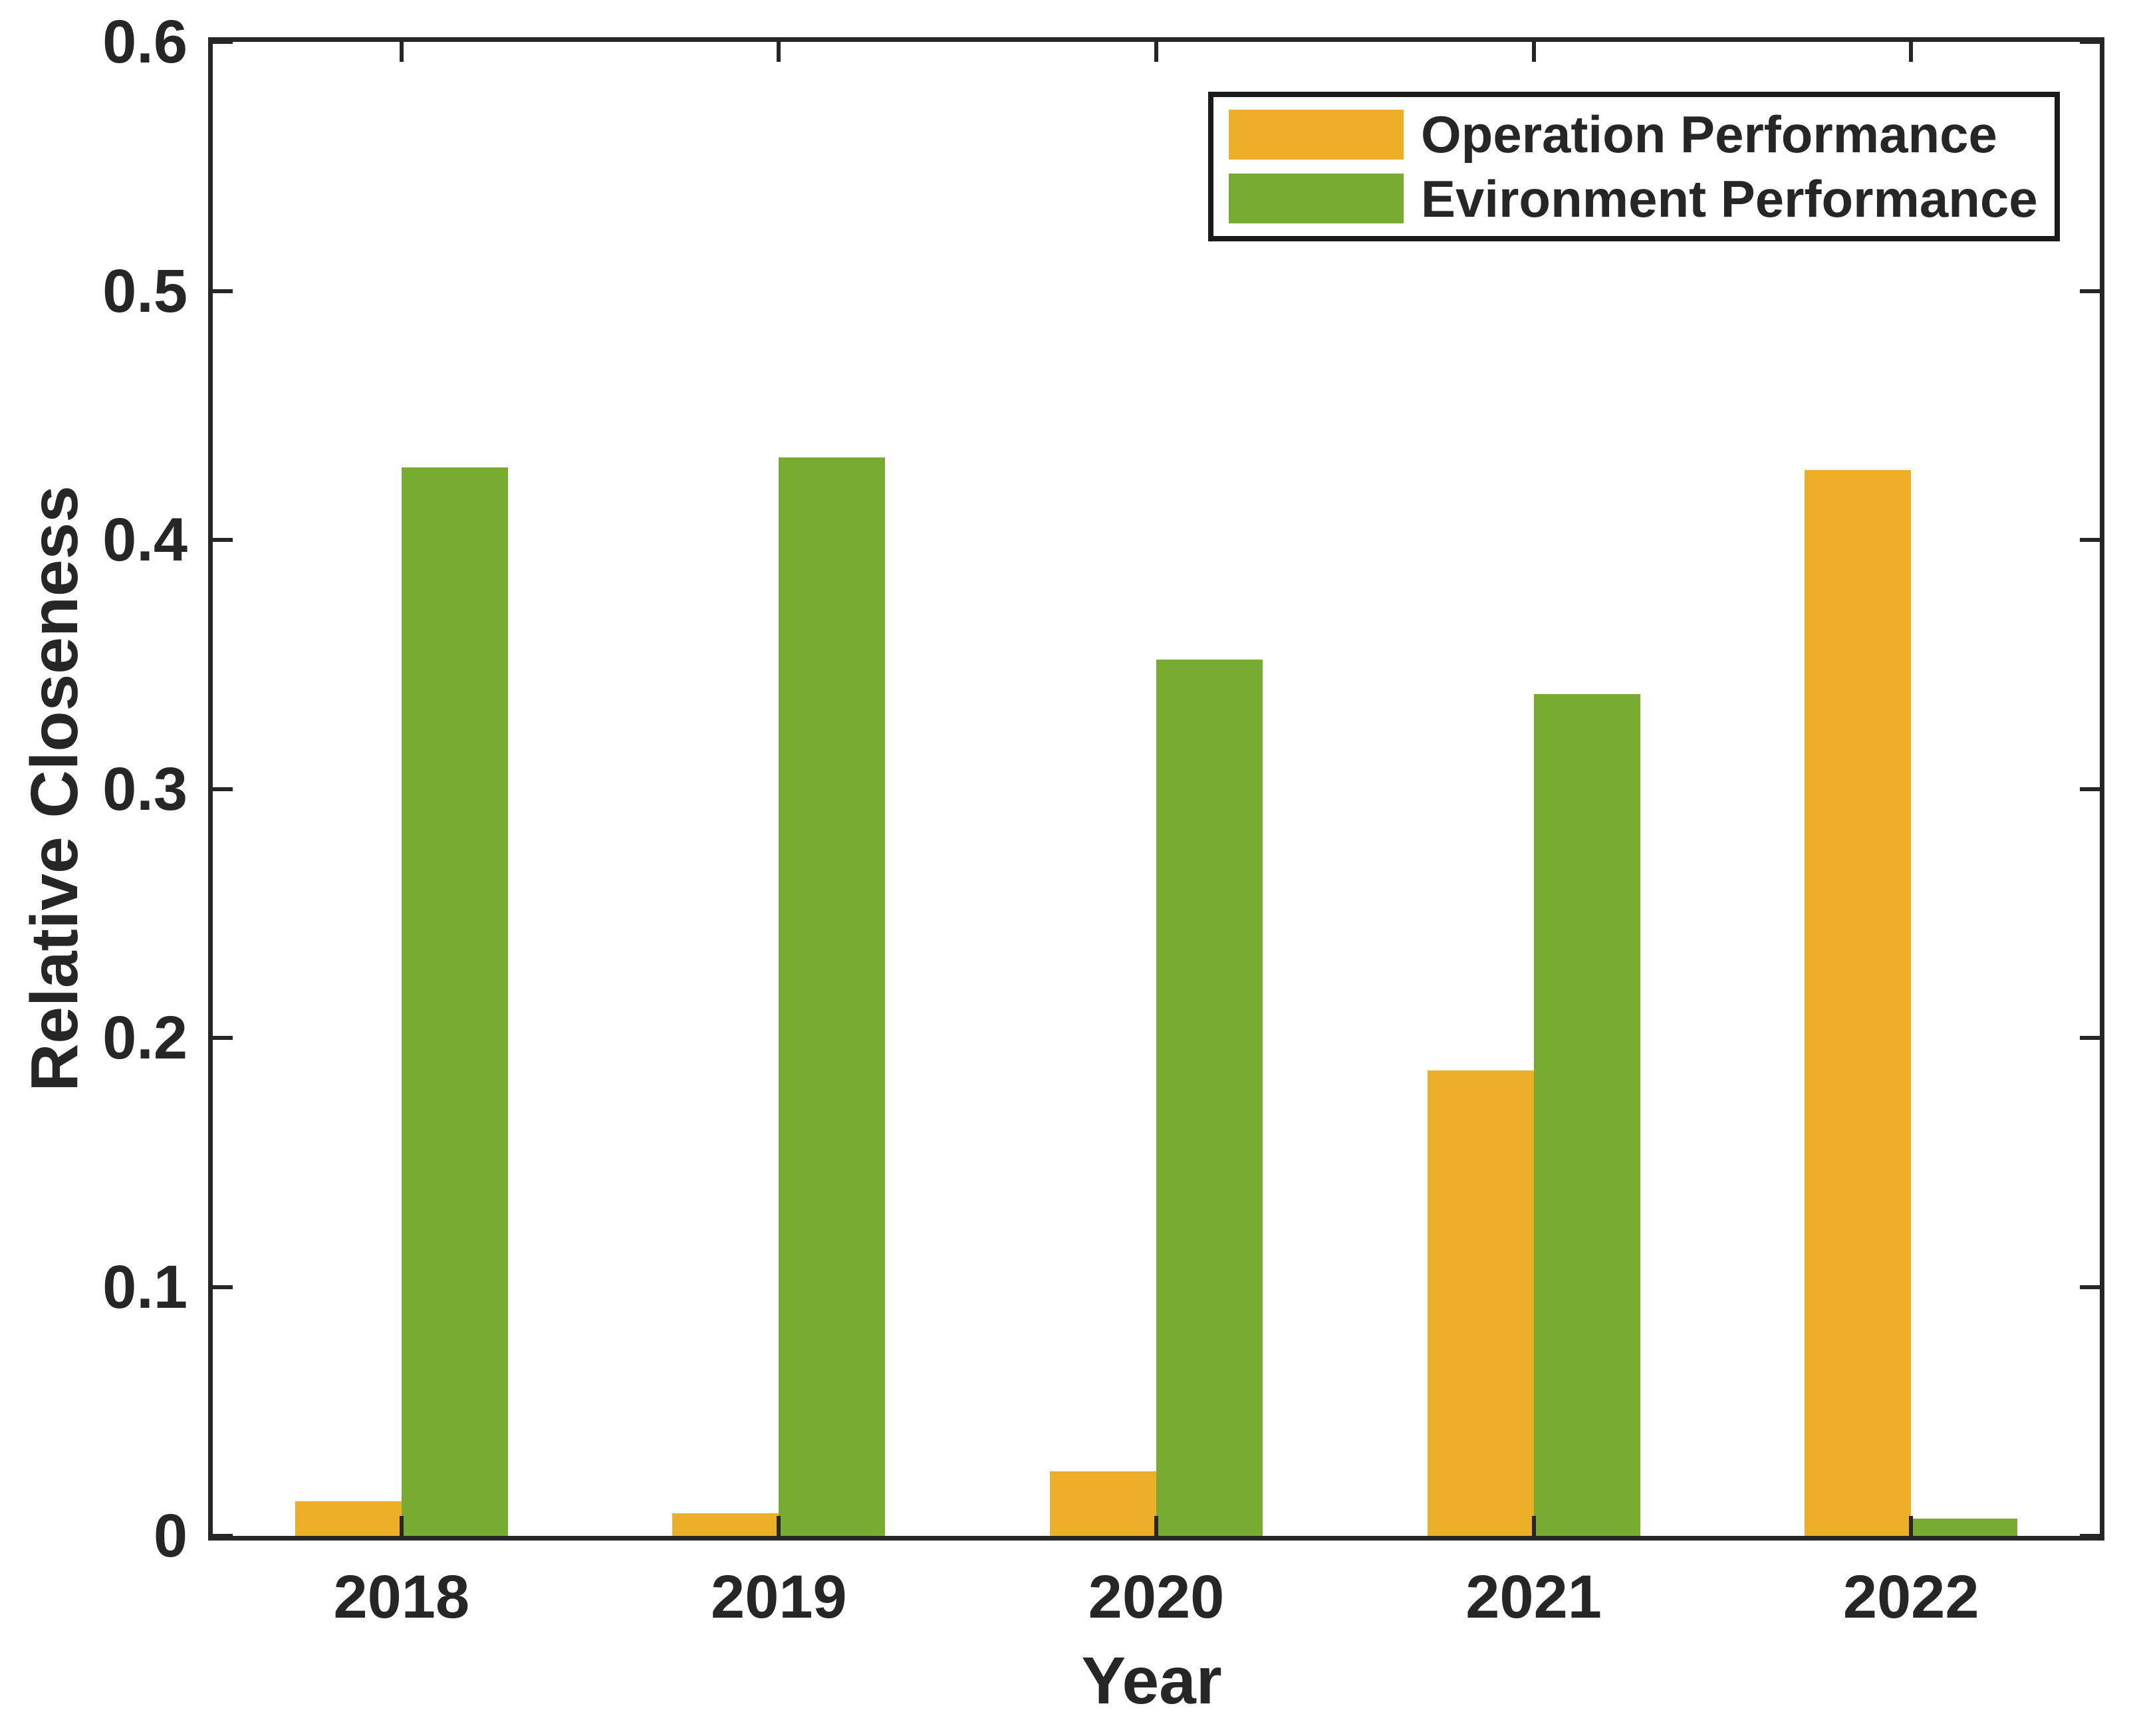 This screenshot has width=2141, height=1736. Describe the element at coordinates (145, 1287) in the screenshot. I see `y-tick-label-0.1: 0.1` at that location.